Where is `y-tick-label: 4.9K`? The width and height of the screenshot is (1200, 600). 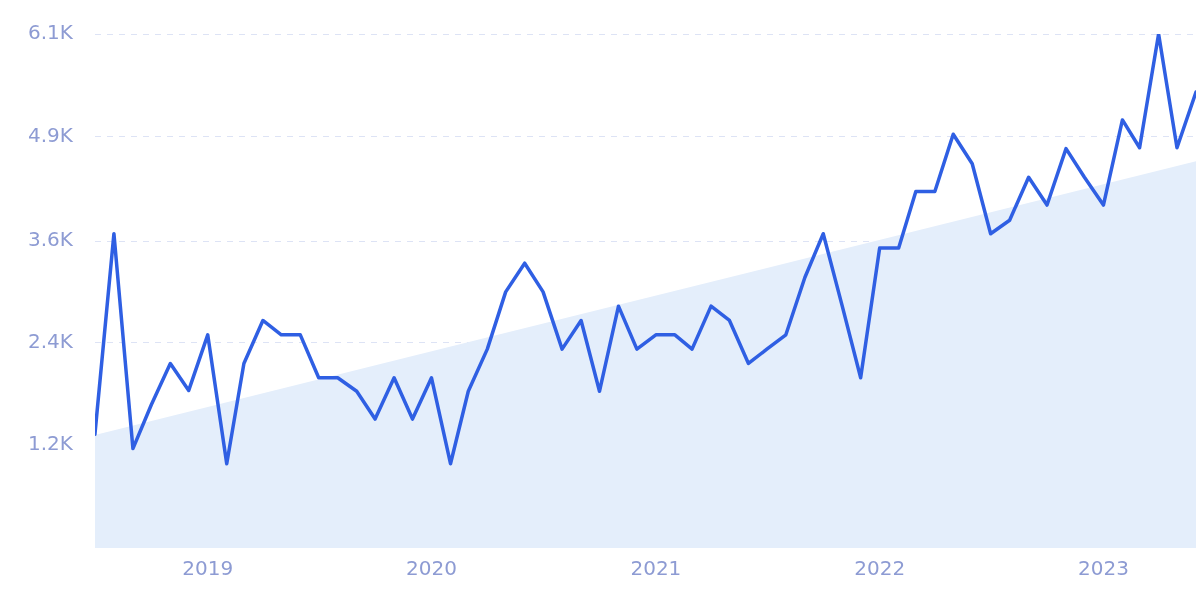
y-tick-label: 4.9K is located at coordinates (51, 135).